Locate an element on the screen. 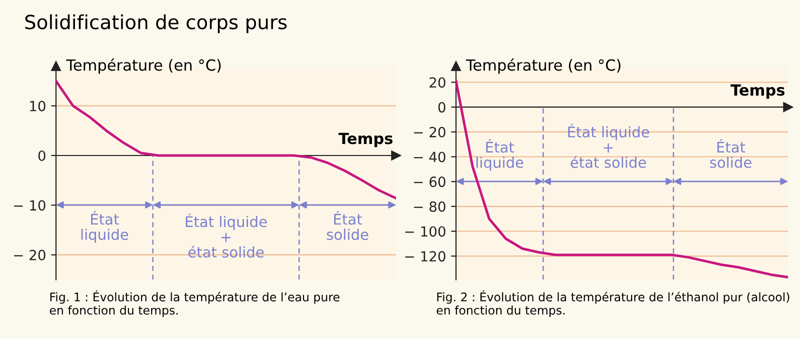 The height and width of the screenshot is (339, 800). y-tick-label: 10 is located at coordinates (38, 106).